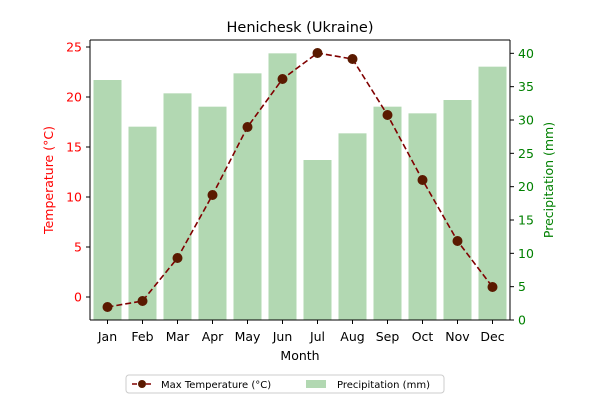  Describe the element at coordinates (526, 186) in the screenshot. I see `y-right-tick-label: 20` at that location.